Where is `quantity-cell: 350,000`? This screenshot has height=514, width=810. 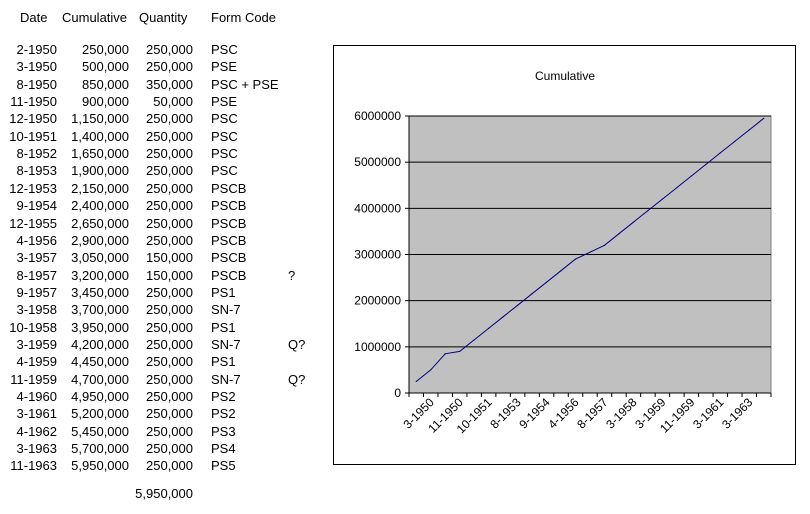
quantity-cell: 350,000 is located at coordinates (169, 84).